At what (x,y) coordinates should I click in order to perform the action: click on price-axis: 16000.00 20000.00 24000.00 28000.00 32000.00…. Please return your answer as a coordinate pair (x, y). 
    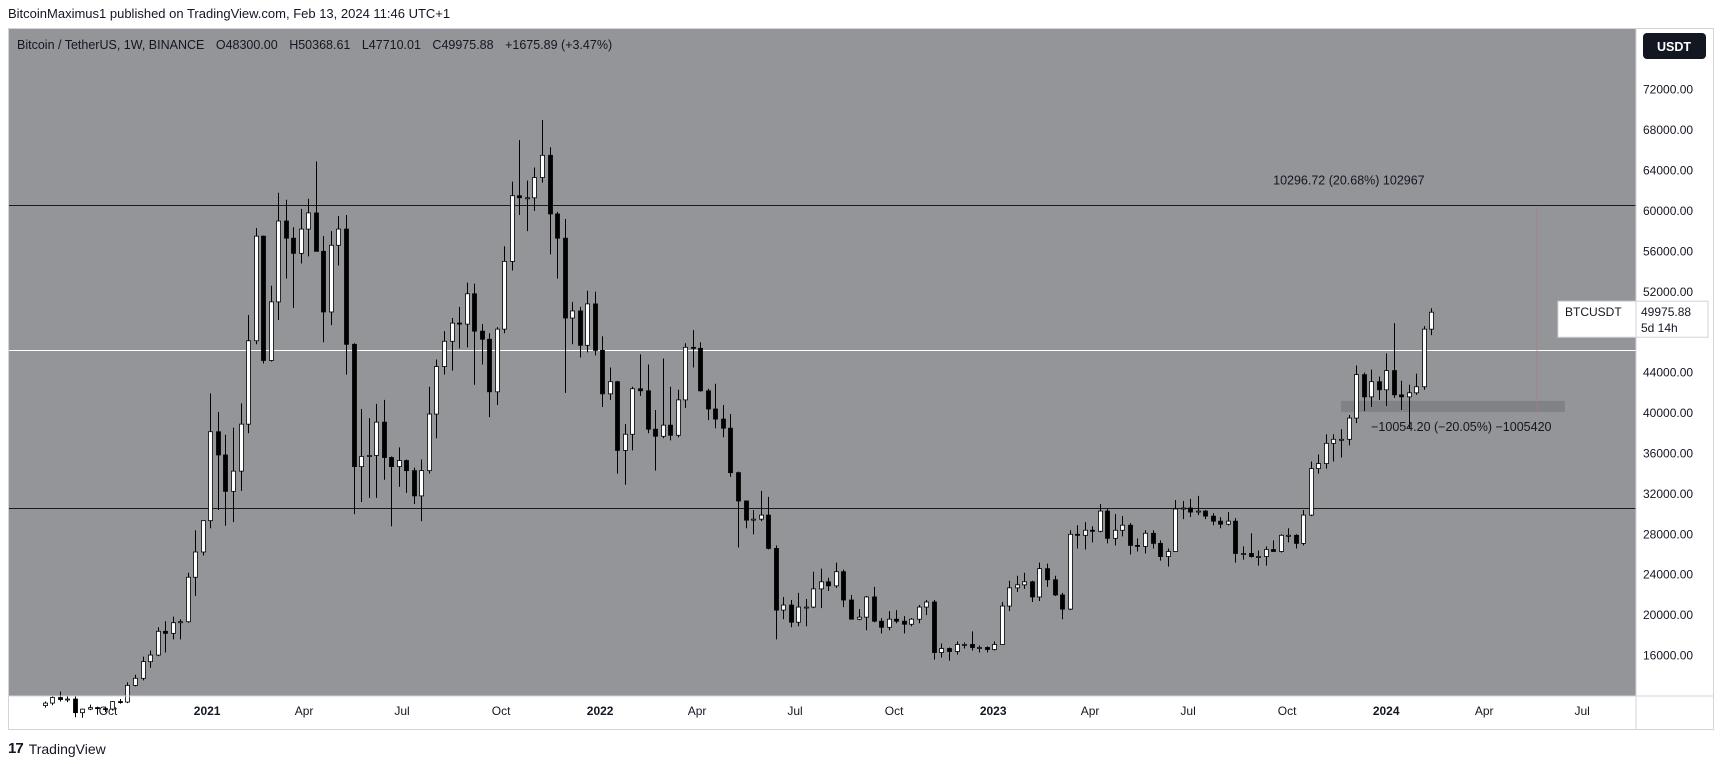
    Looking at the image, I should click on (1668, 373).